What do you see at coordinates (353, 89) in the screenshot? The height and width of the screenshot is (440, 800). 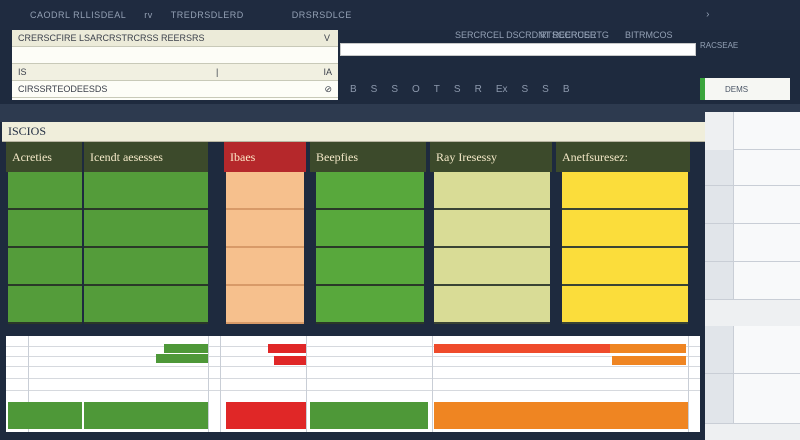 I see `bold-icon: B` at bounding box center [353, 89].